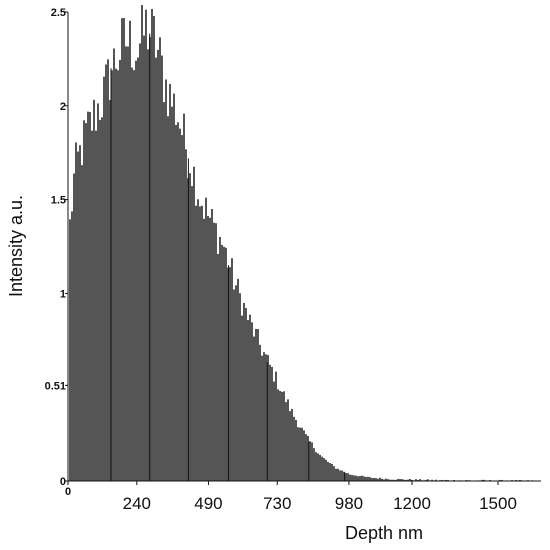 The width and height of the screenshot is (550, 550). I want to click on x-tick-label: 1200, so click(412, 503).